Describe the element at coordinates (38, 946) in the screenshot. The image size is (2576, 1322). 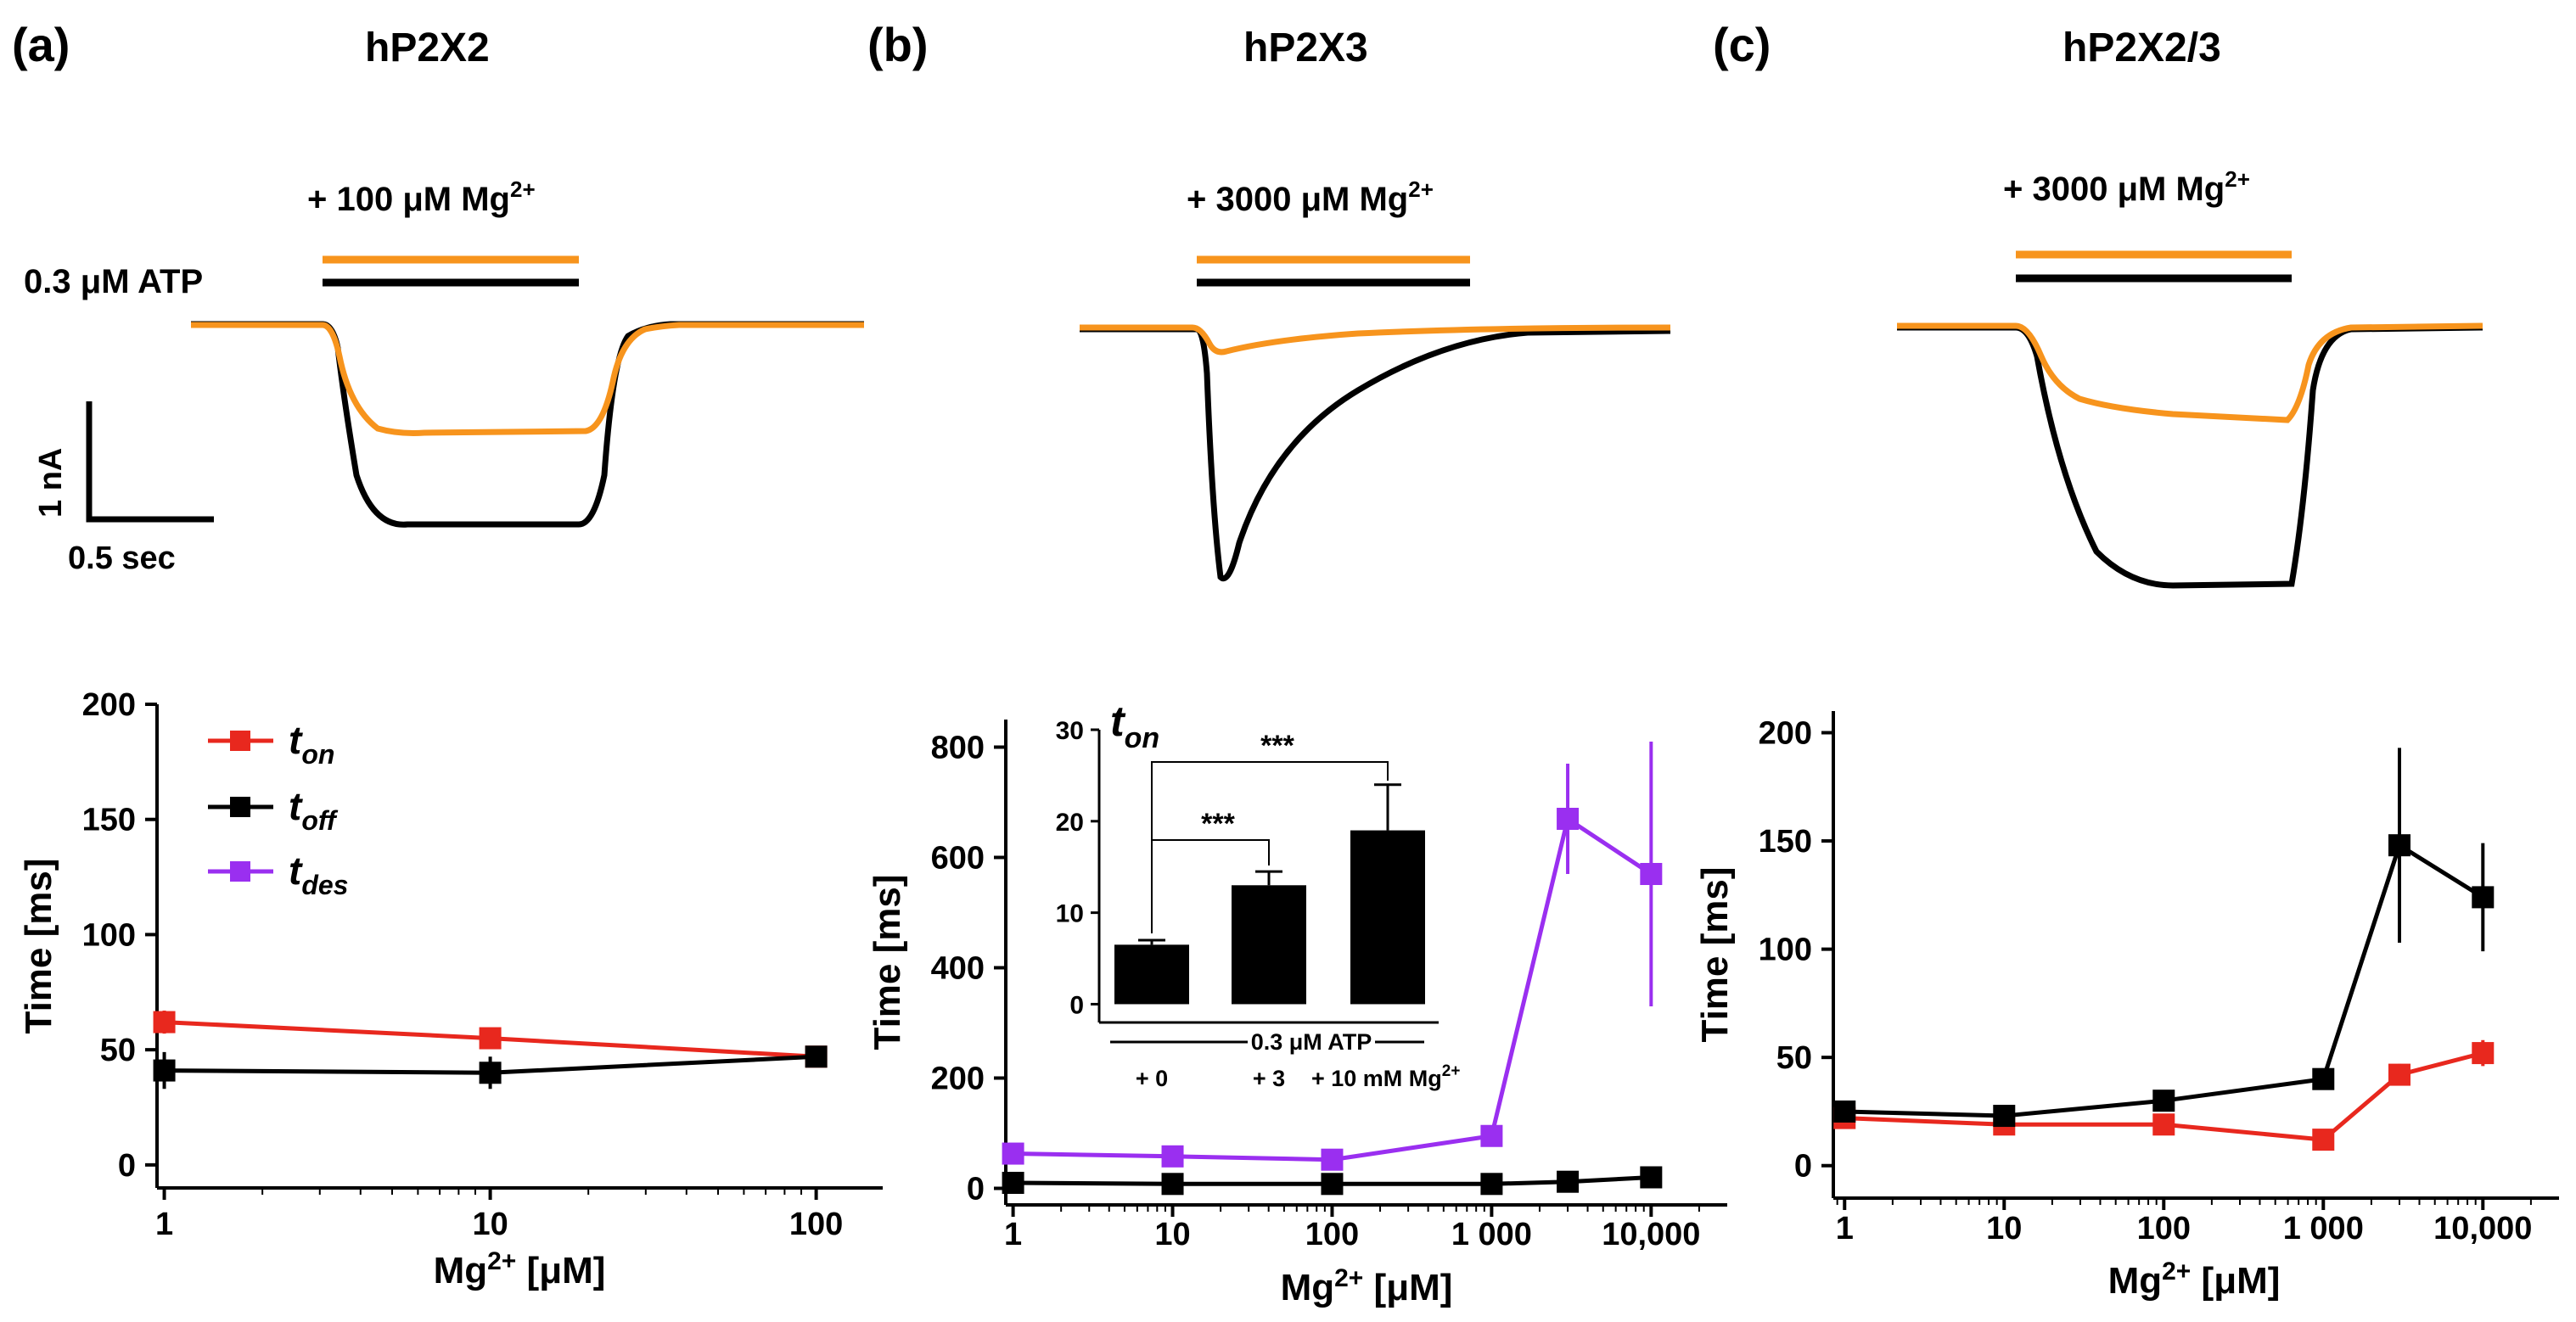
I see `panel-a-y-axis-label: Time [ms]` at that location.